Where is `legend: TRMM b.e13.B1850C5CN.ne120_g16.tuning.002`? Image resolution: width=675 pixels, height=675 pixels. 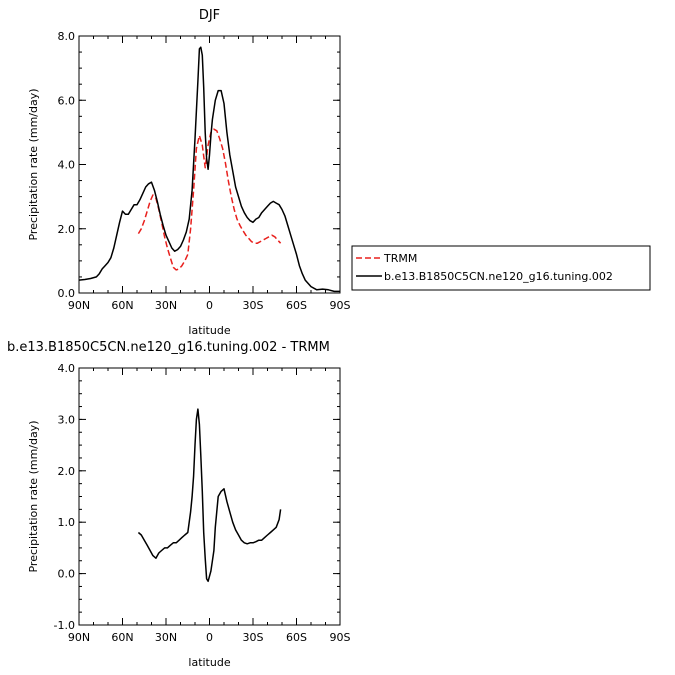
legend: TRMM b.e13.B1850C5CN.ne120_g16.tuning.002 is located at coordinates (501, 268).